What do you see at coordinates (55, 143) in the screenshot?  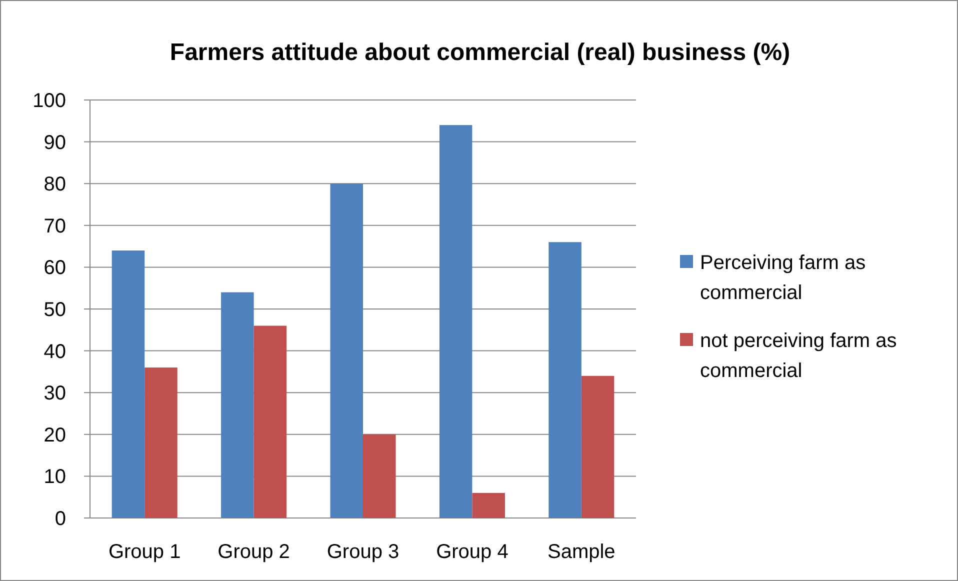 I see `y-tick-label: 90` at bounding box center [55, 143].